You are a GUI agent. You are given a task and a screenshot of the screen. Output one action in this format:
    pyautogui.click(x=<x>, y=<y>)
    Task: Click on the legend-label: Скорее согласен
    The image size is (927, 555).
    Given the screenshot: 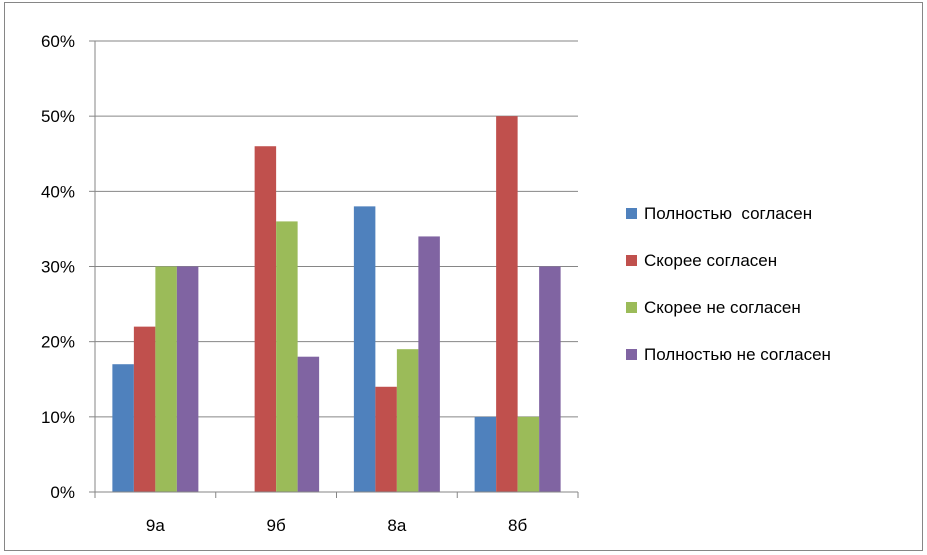 What is the action you would take?
    pyautogui.click(x=710, y=260)
    